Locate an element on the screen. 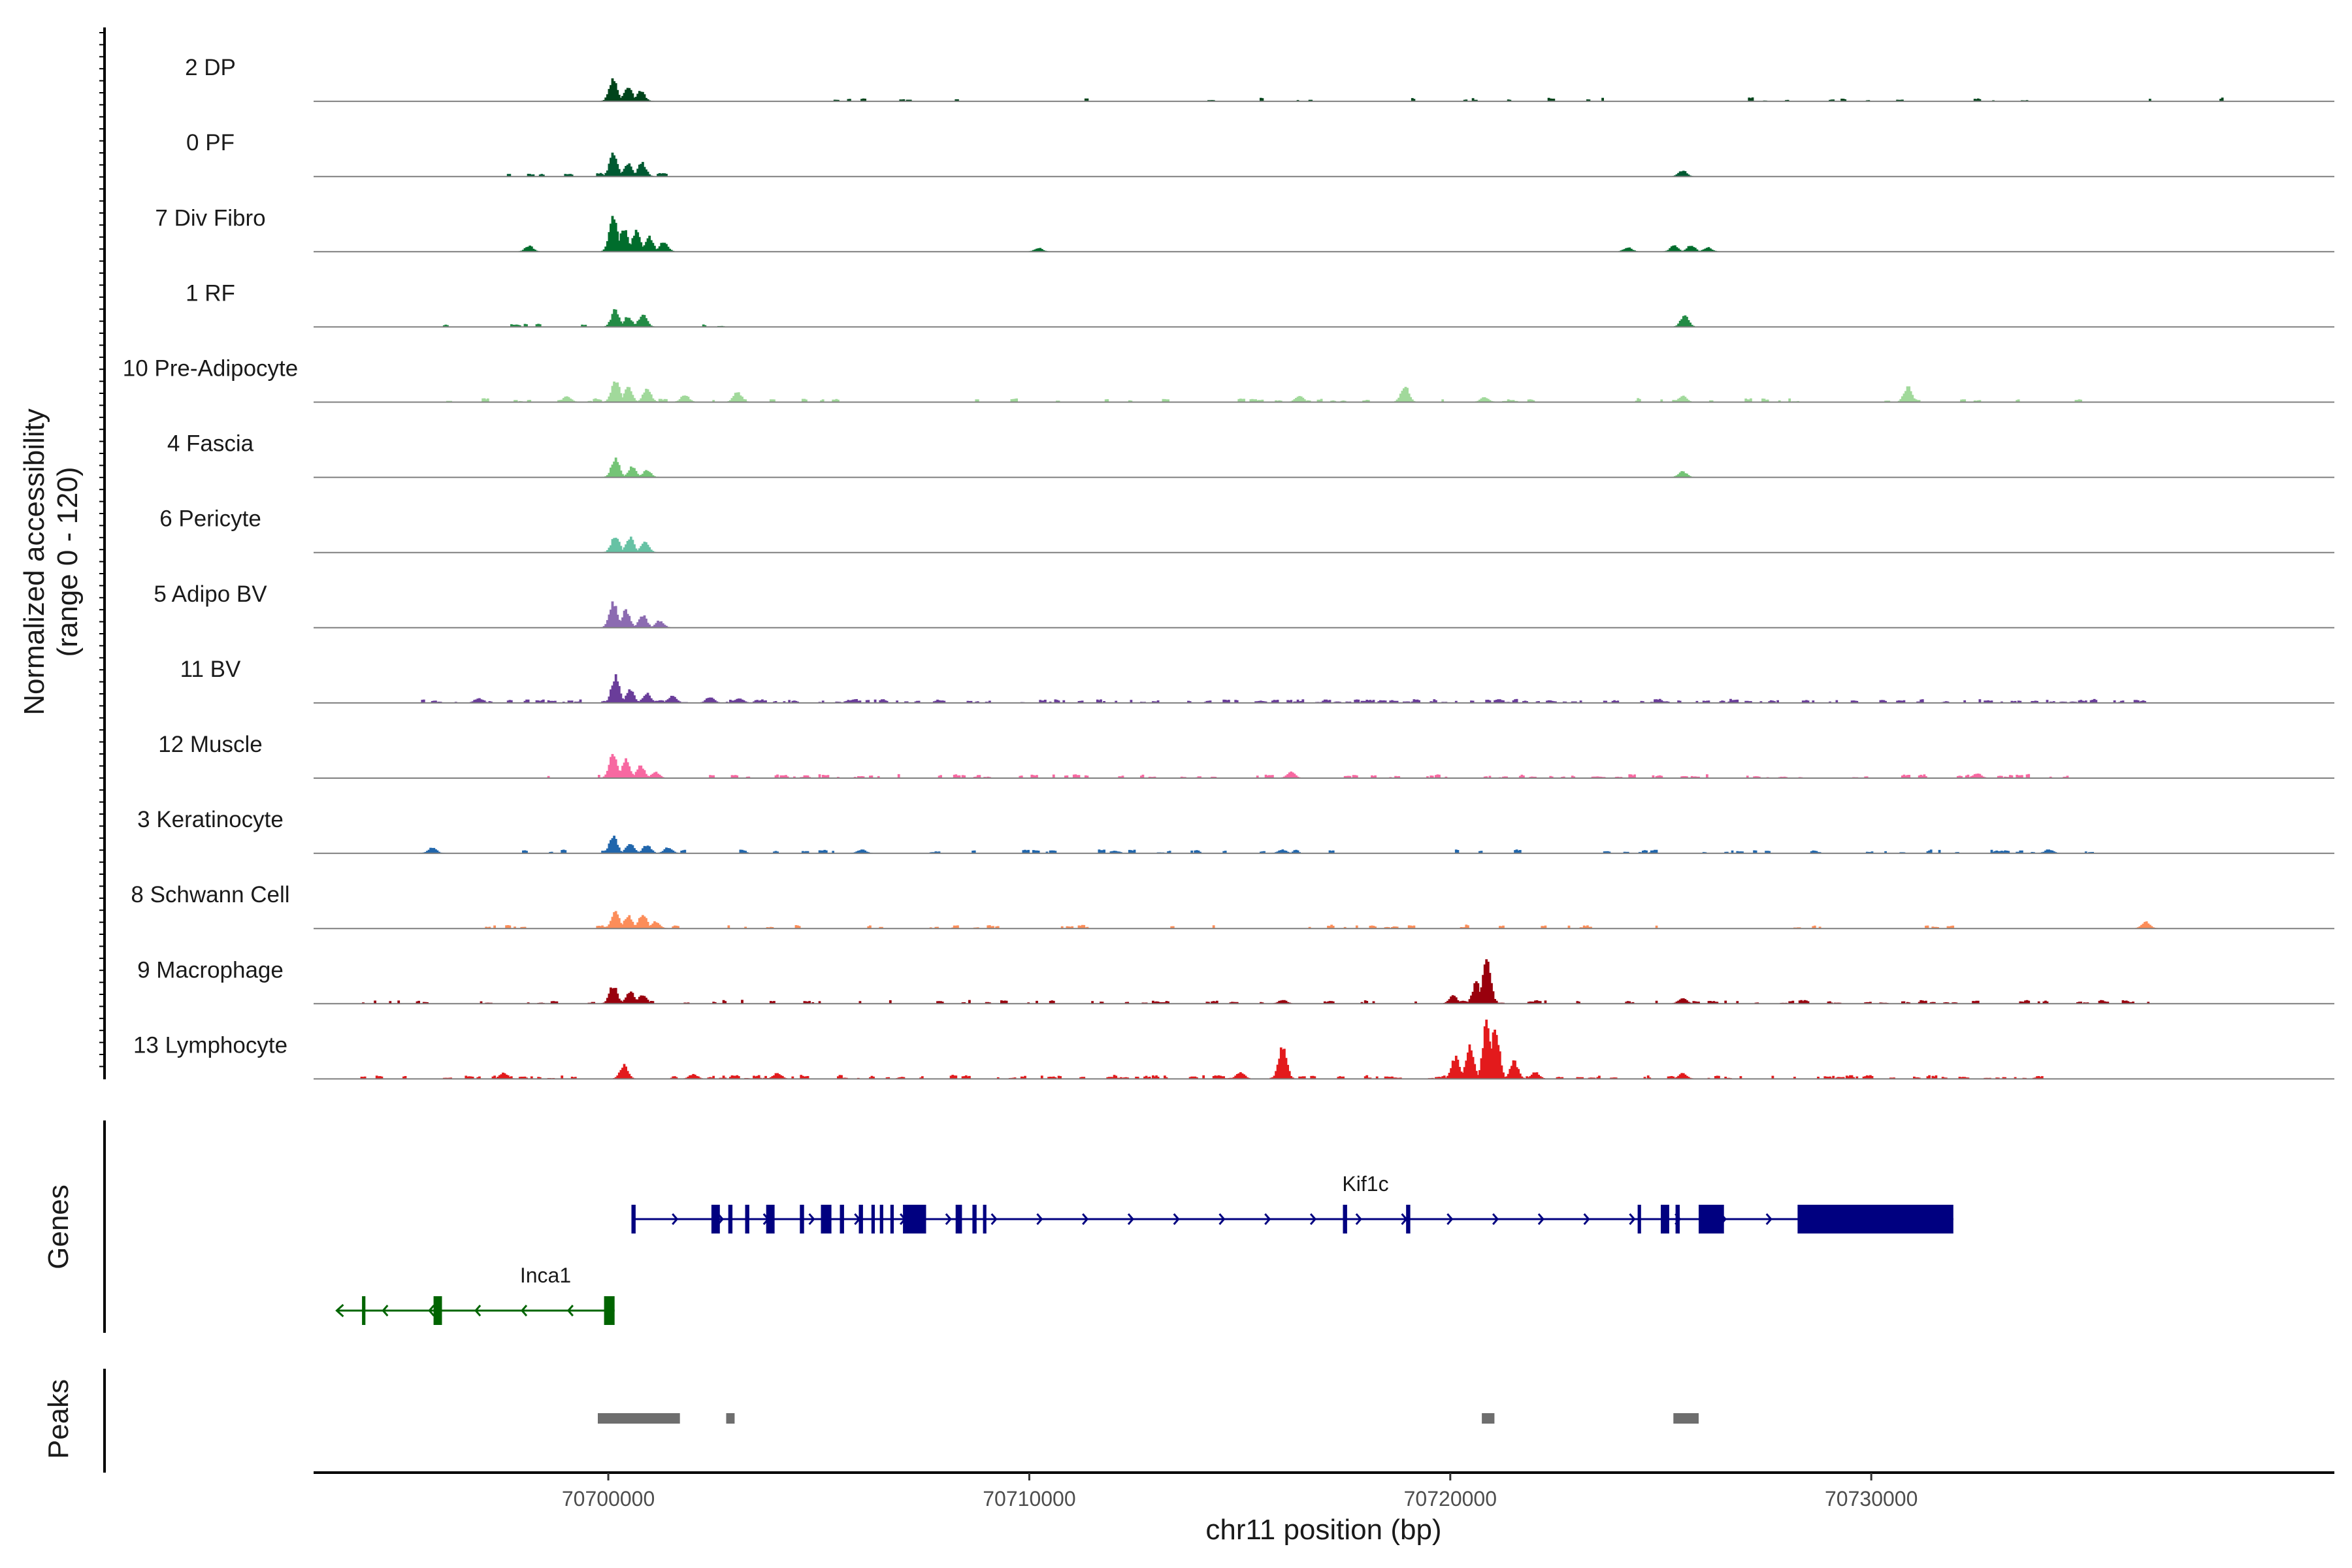 The image size is (2352, 1568). y-axis-ruler is located at coordinates (102, 553).